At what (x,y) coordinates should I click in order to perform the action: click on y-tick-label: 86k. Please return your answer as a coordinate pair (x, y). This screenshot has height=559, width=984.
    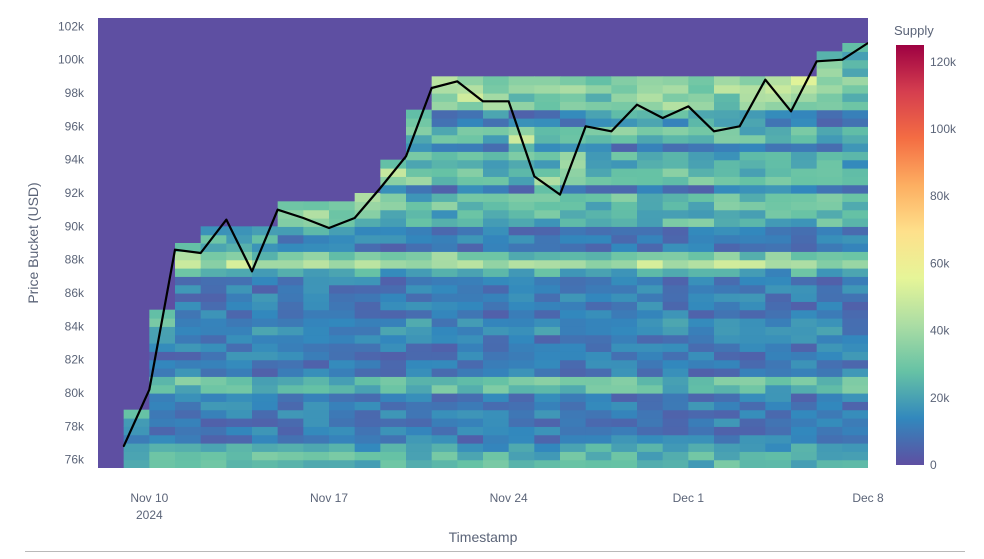
    Looking at the image, I should click on (75, 293).